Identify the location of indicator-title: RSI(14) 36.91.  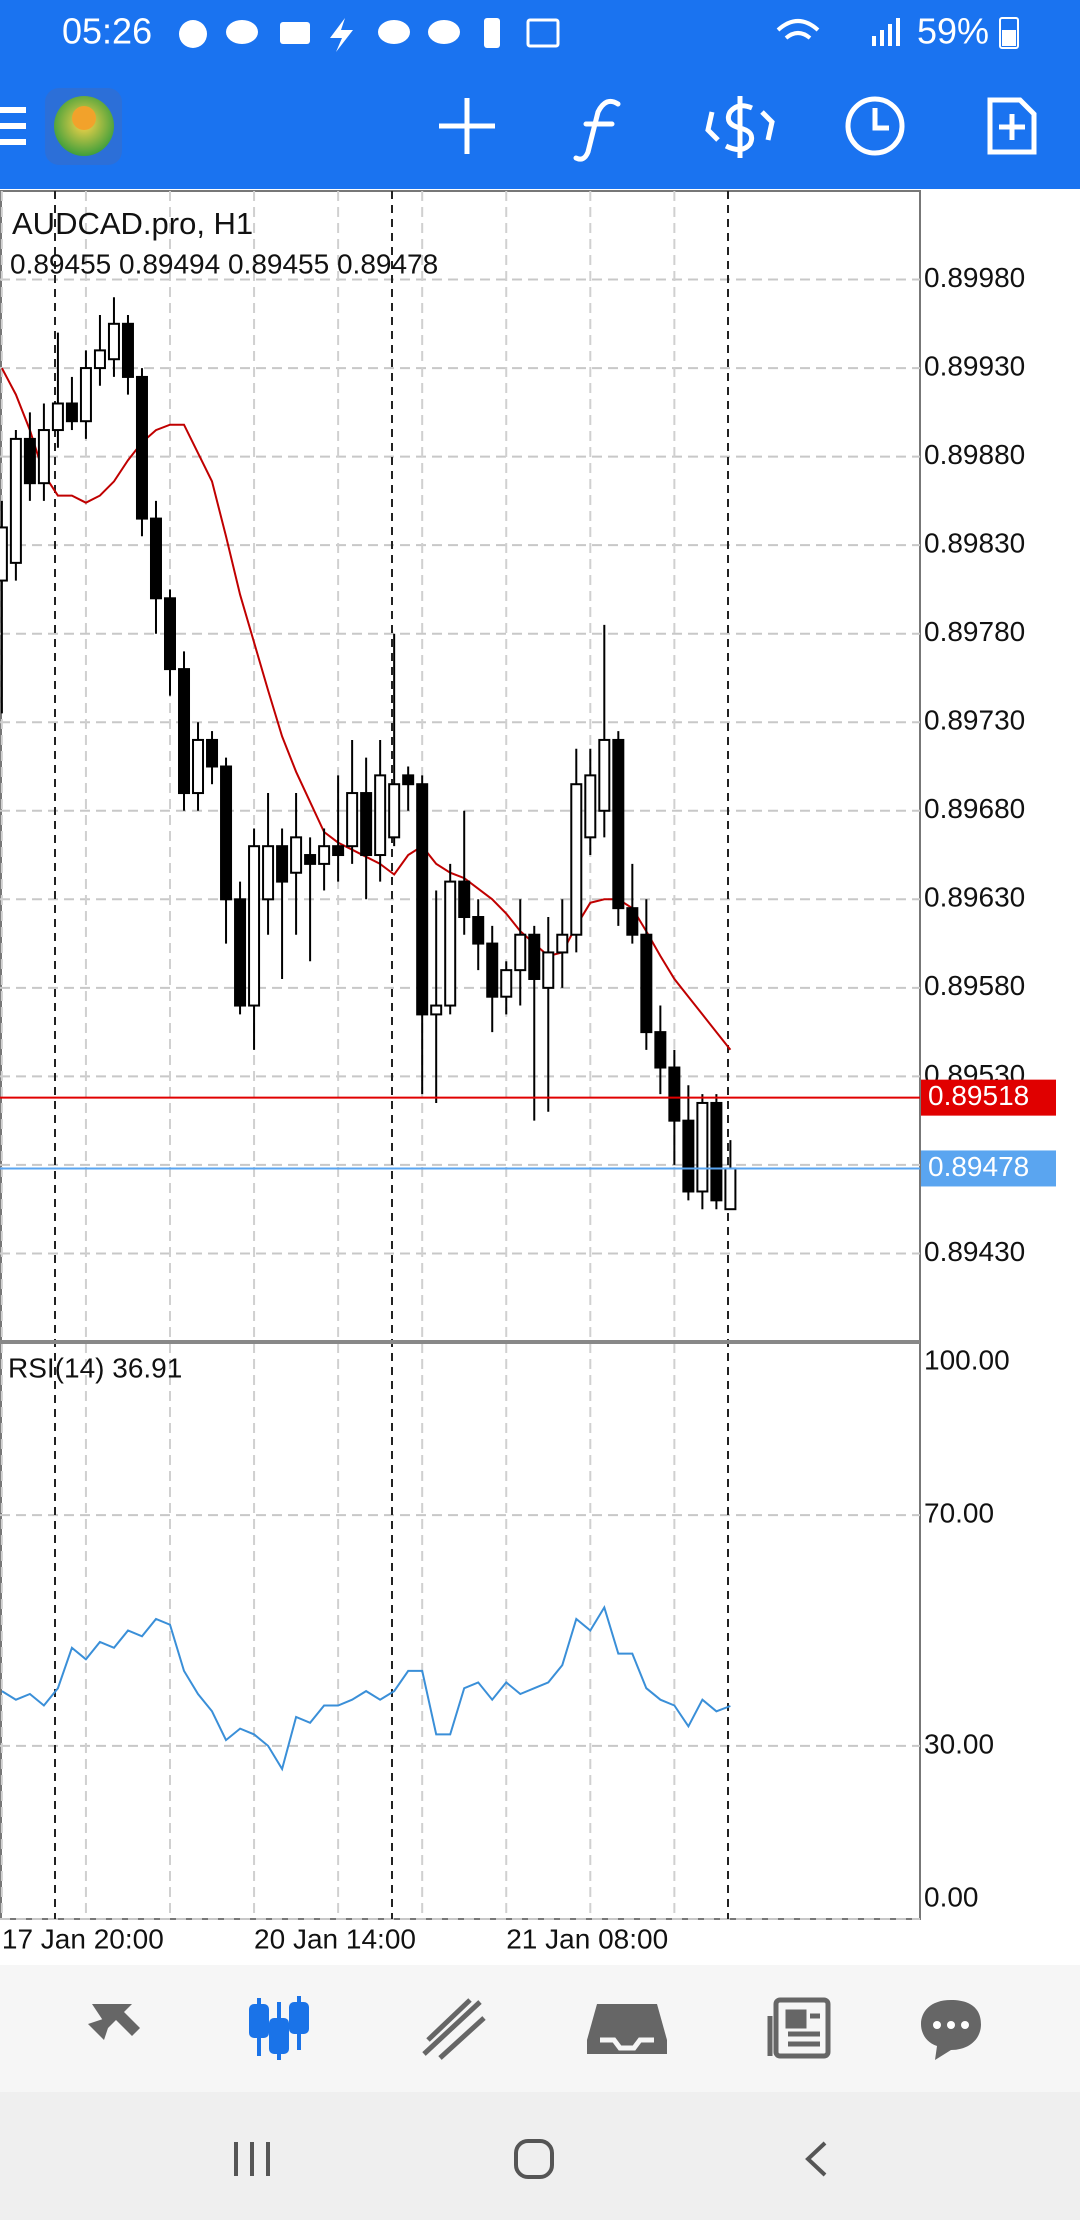
(95, 1367).